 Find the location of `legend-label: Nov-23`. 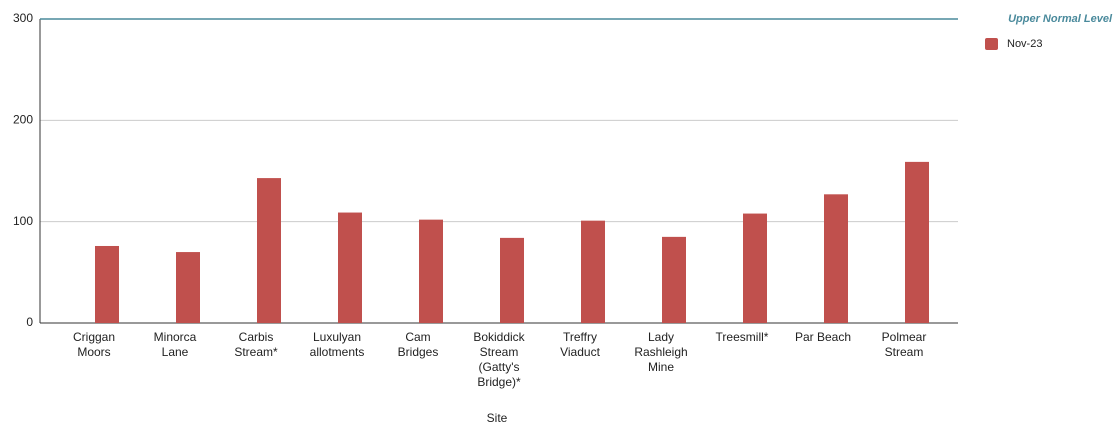

legend-label: Nov-23 is located at coordinates (1024, 44).